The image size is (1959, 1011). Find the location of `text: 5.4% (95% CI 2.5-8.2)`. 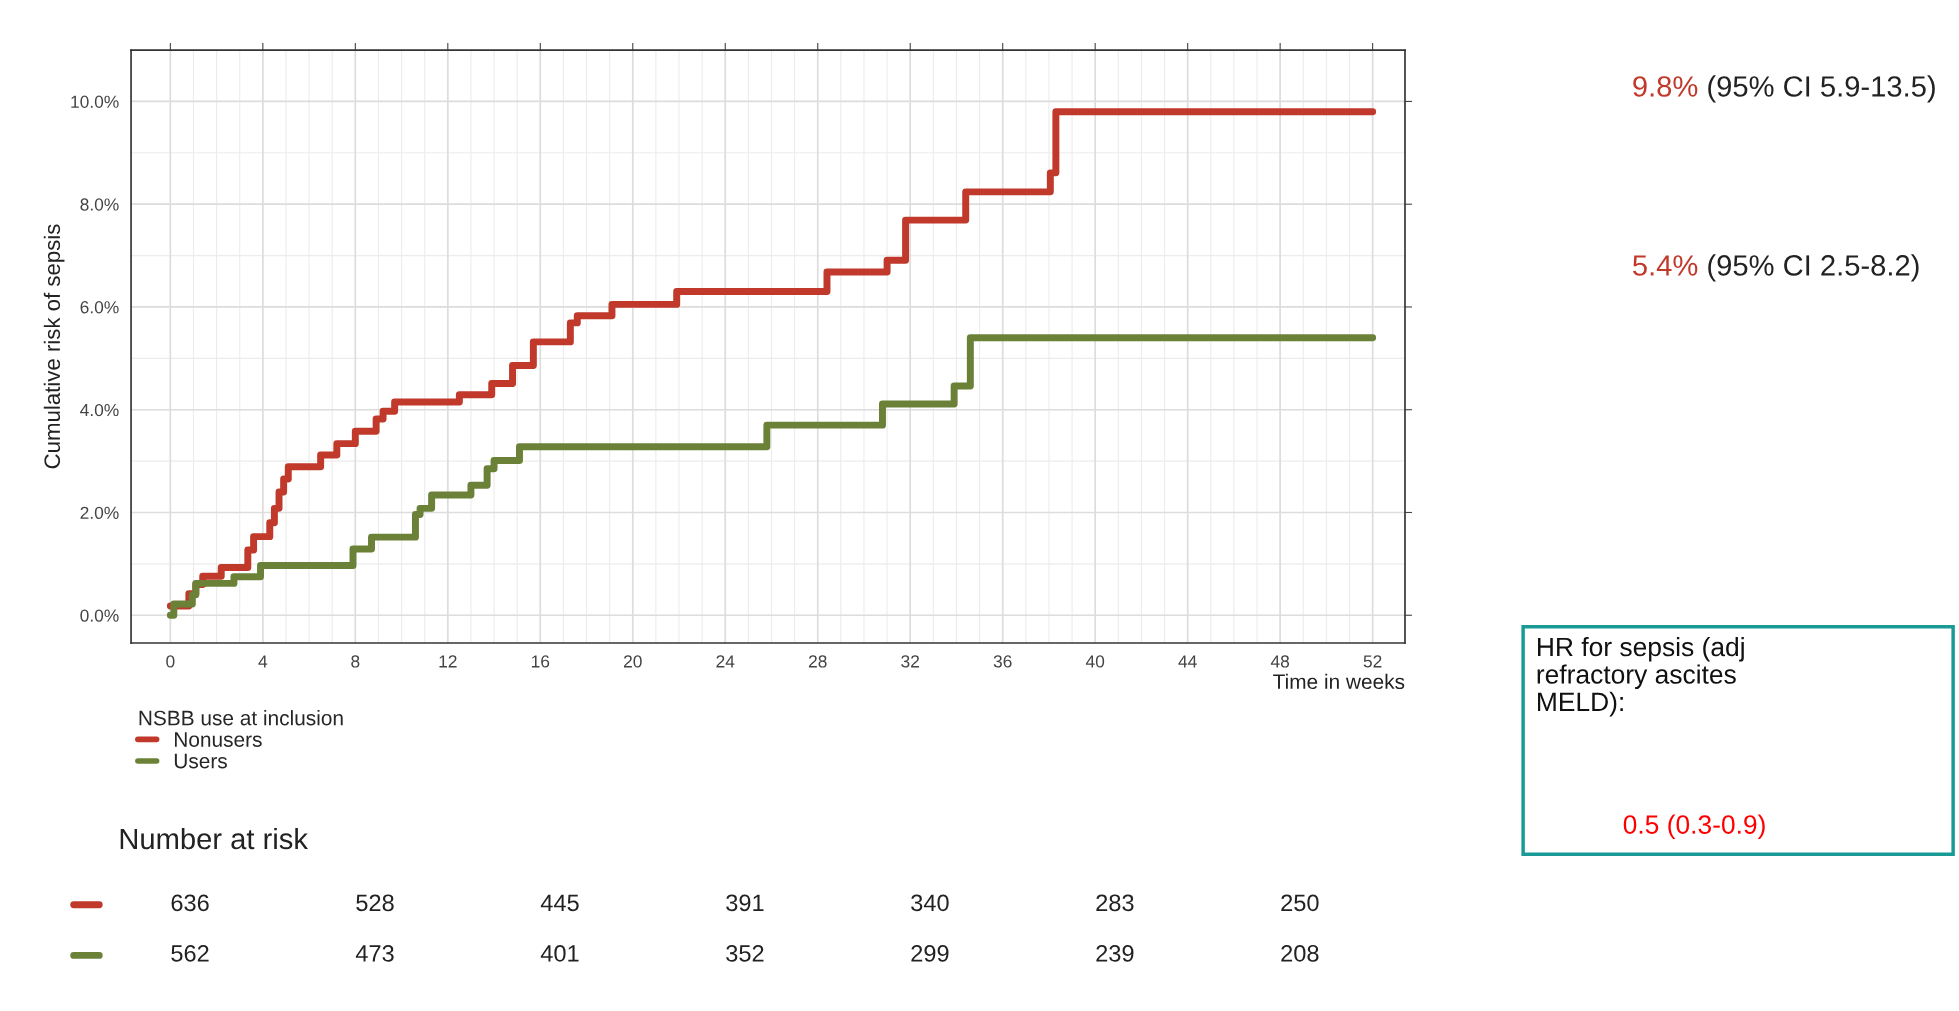

text: 5.4% (95% CI 2.5-8.2) is located at coordinates (1776, 268).